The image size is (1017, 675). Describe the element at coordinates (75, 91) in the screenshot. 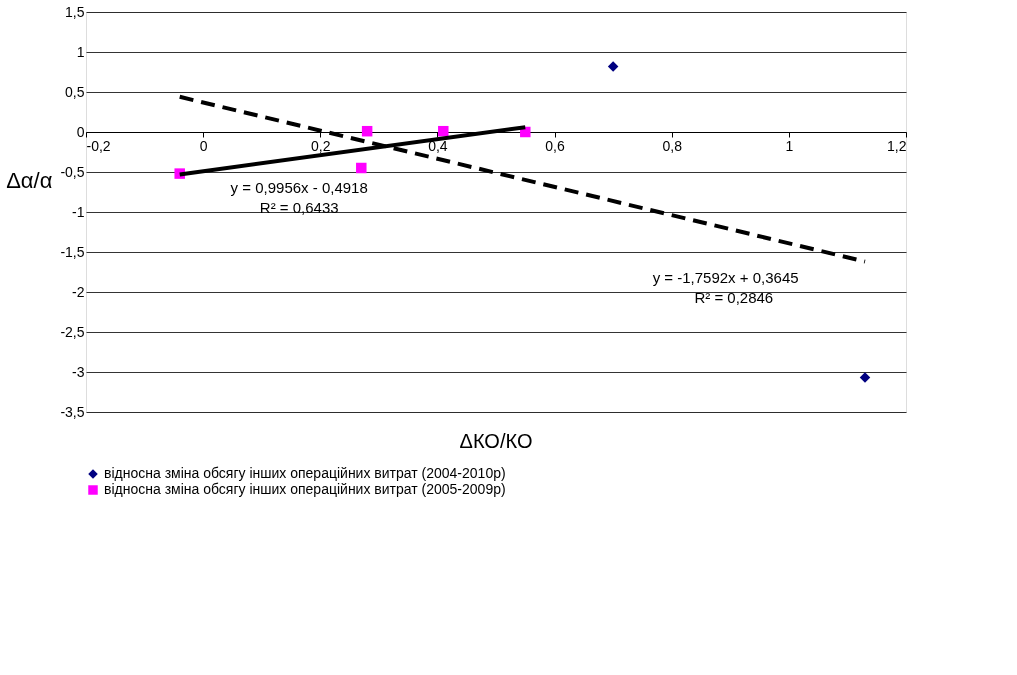

I see `y-tick-label: 0,5` at that location.